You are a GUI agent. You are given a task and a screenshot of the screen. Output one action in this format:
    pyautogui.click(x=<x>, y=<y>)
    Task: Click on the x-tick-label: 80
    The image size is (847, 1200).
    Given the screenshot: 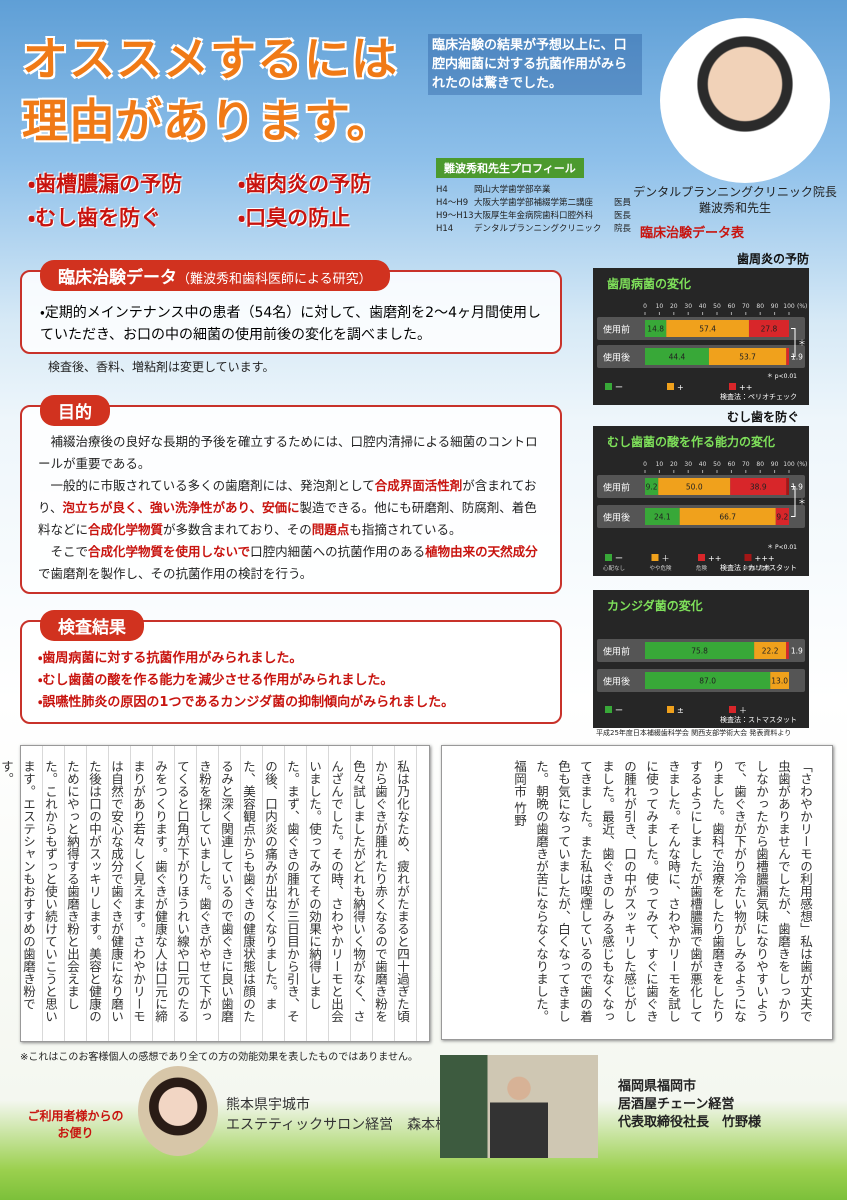 What is the action you would take?
    pyautogui.click(x=760, y=306)
    